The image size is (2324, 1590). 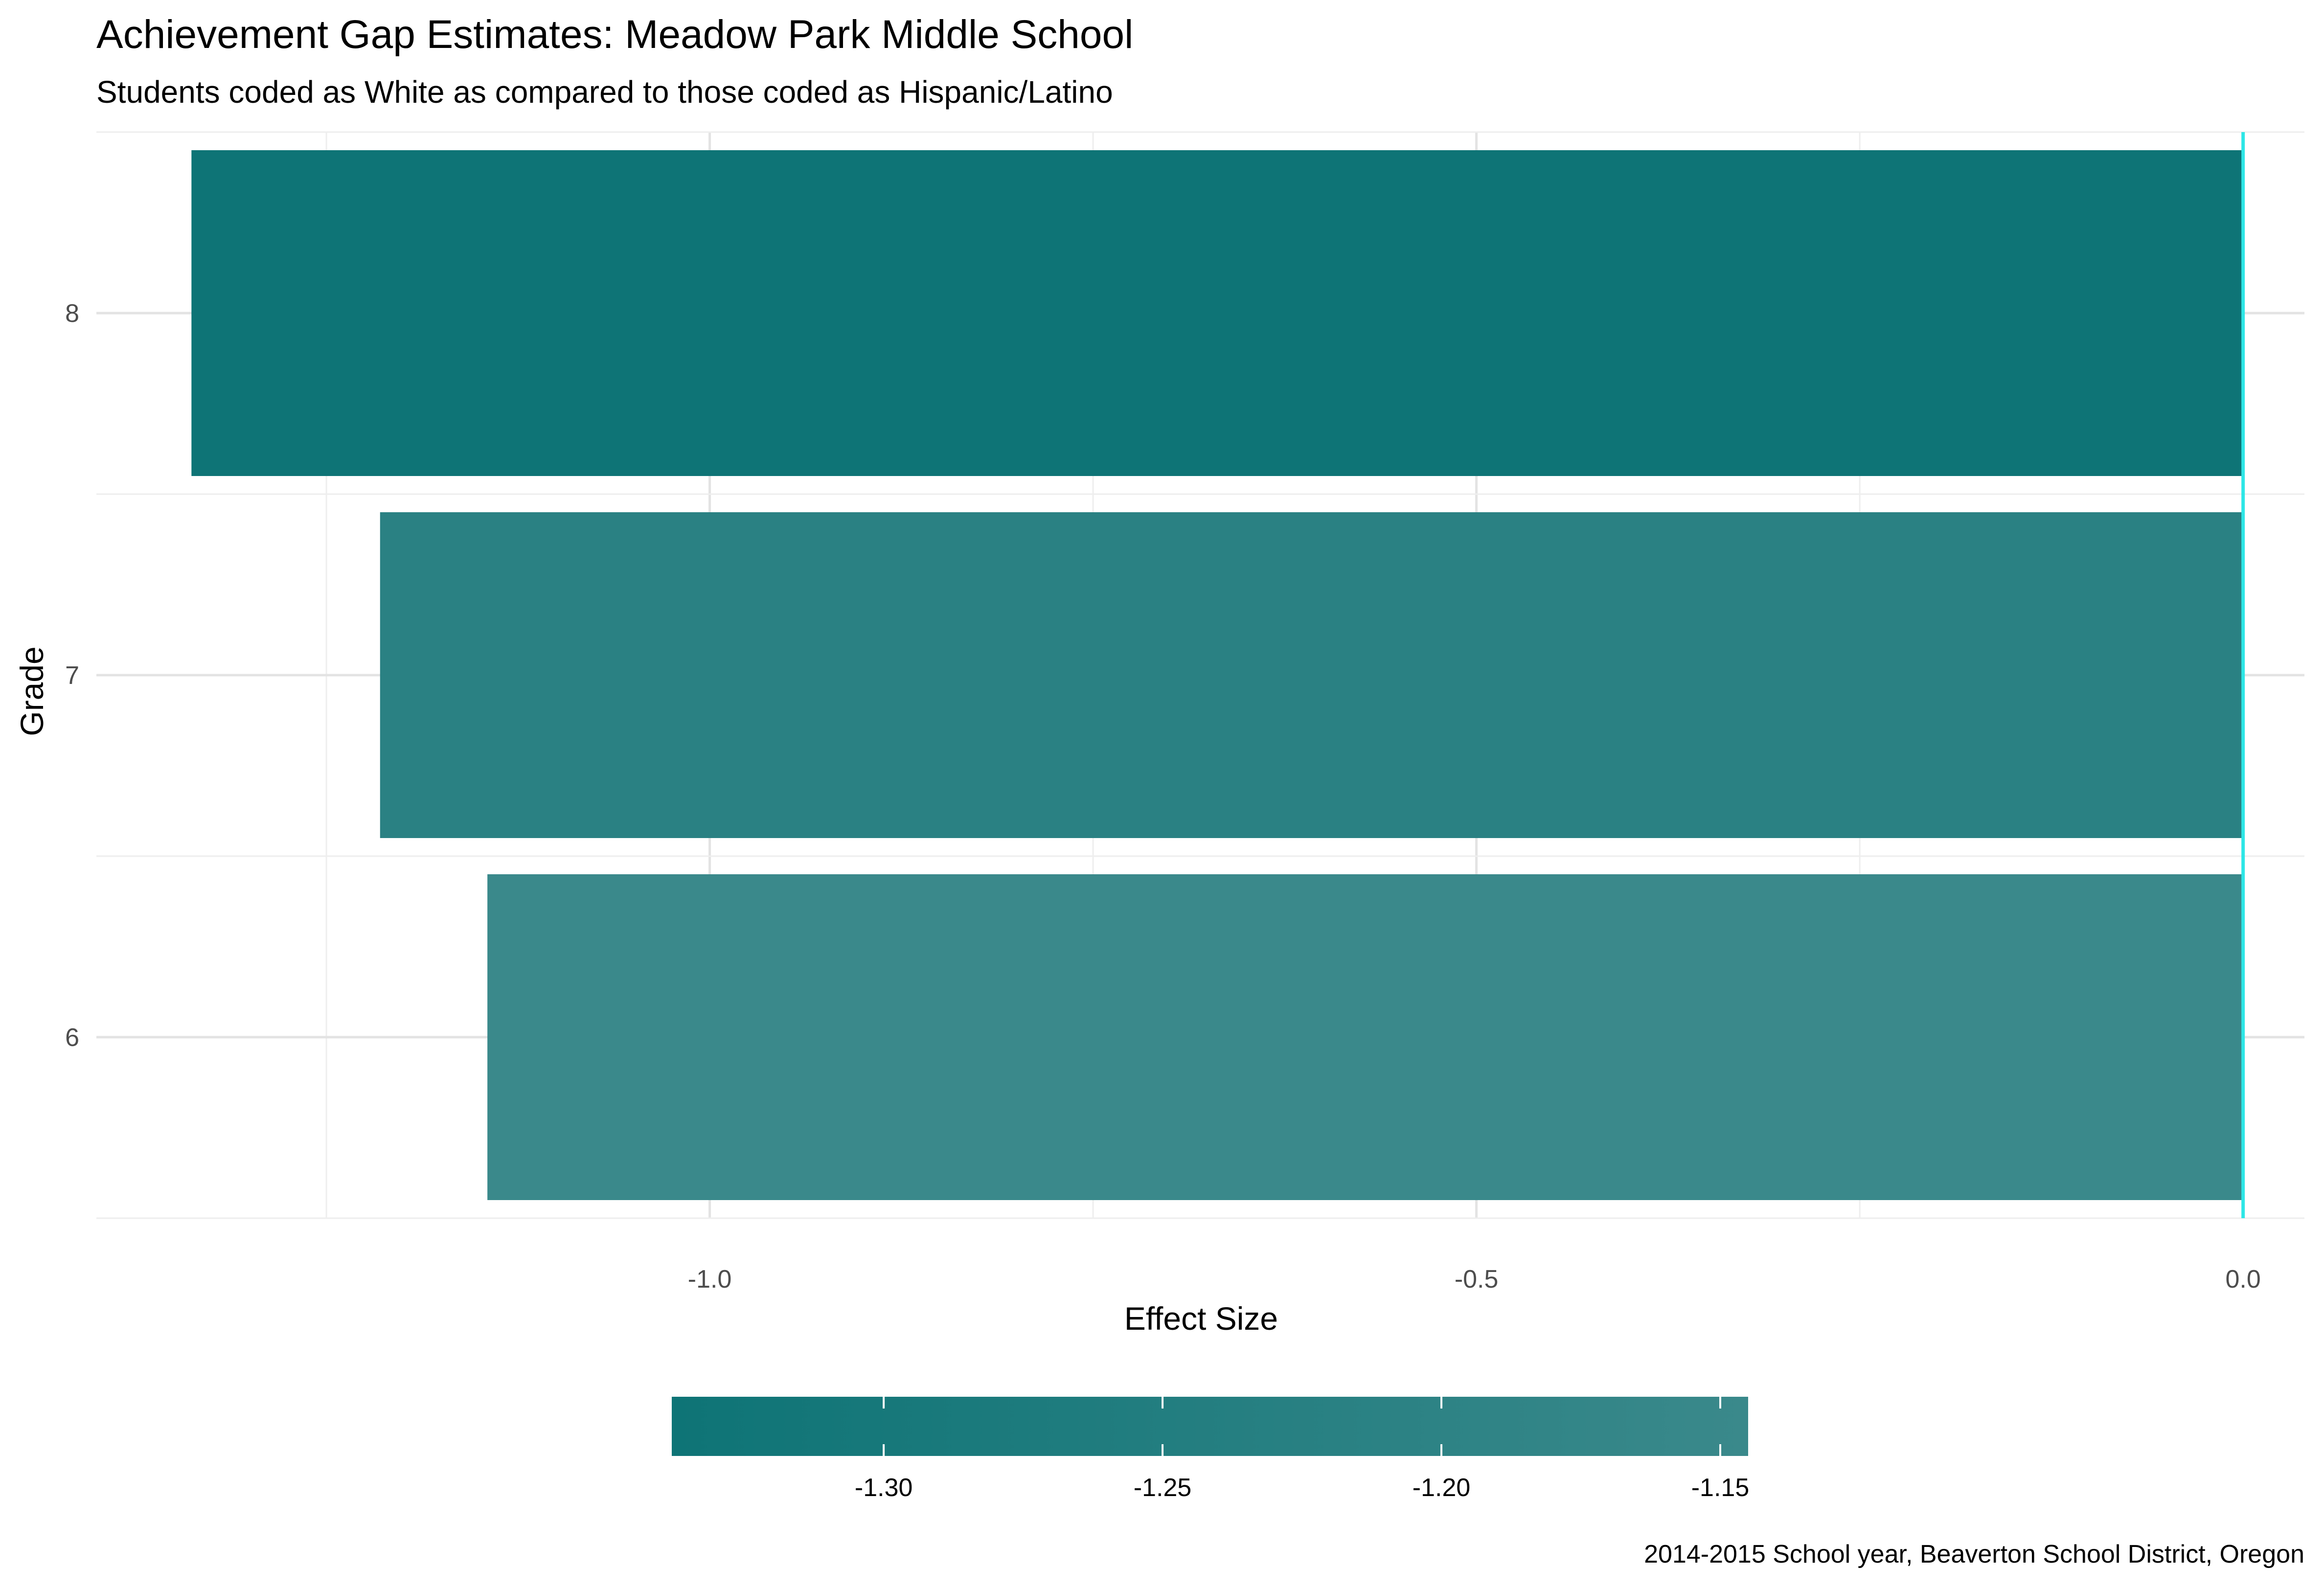 I want to click on y-tick-label: 6, so click(x=72, y=1038).